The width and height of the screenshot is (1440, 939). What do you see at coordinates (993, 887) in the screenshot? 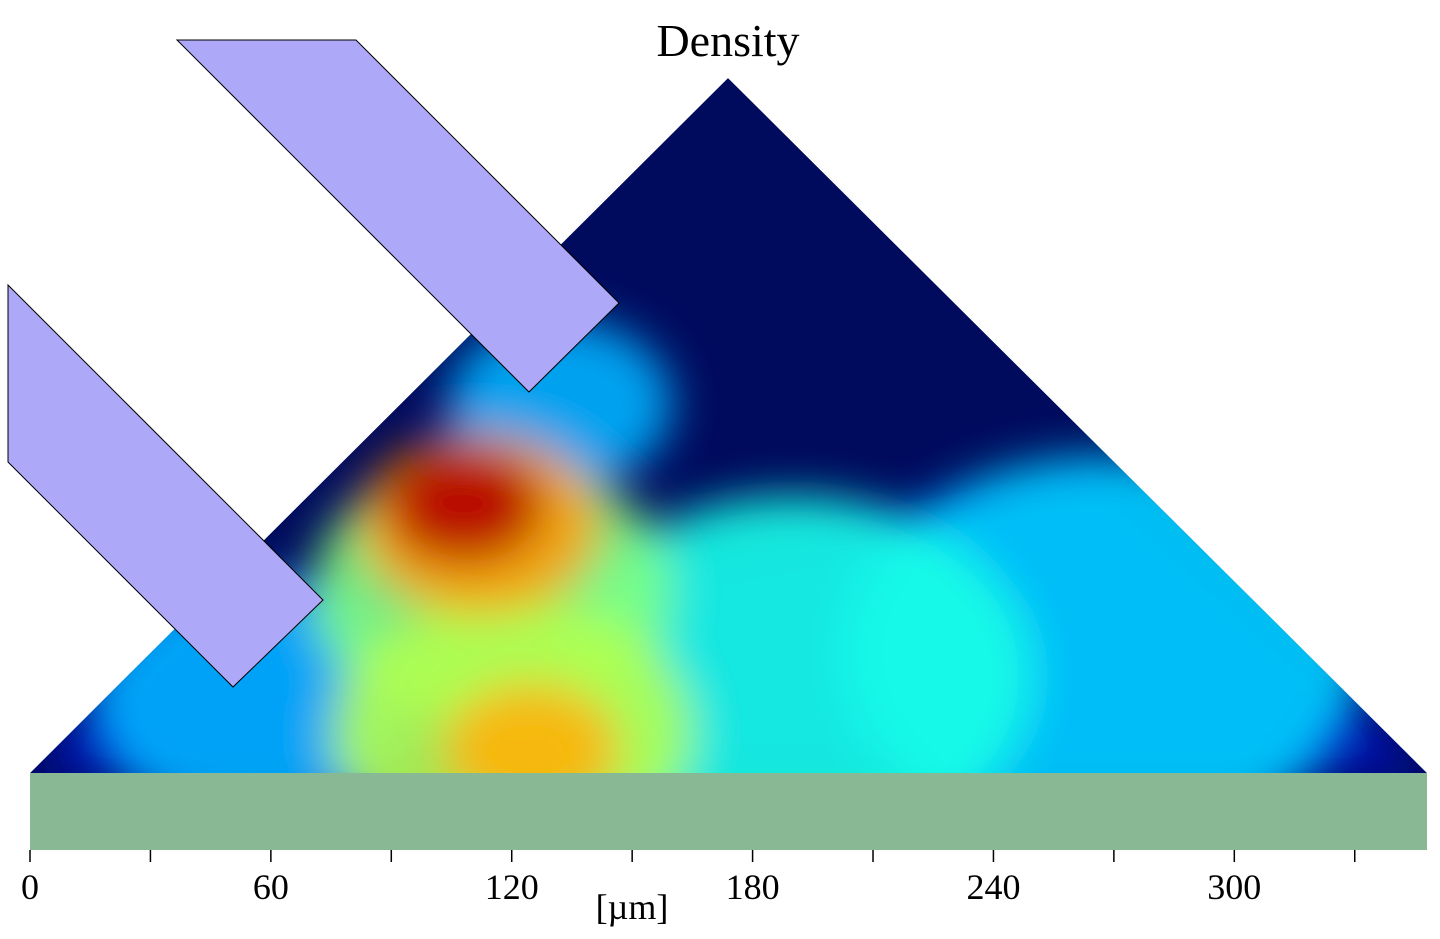
I see `tick-label: 240` at bounding box center [993, 887].